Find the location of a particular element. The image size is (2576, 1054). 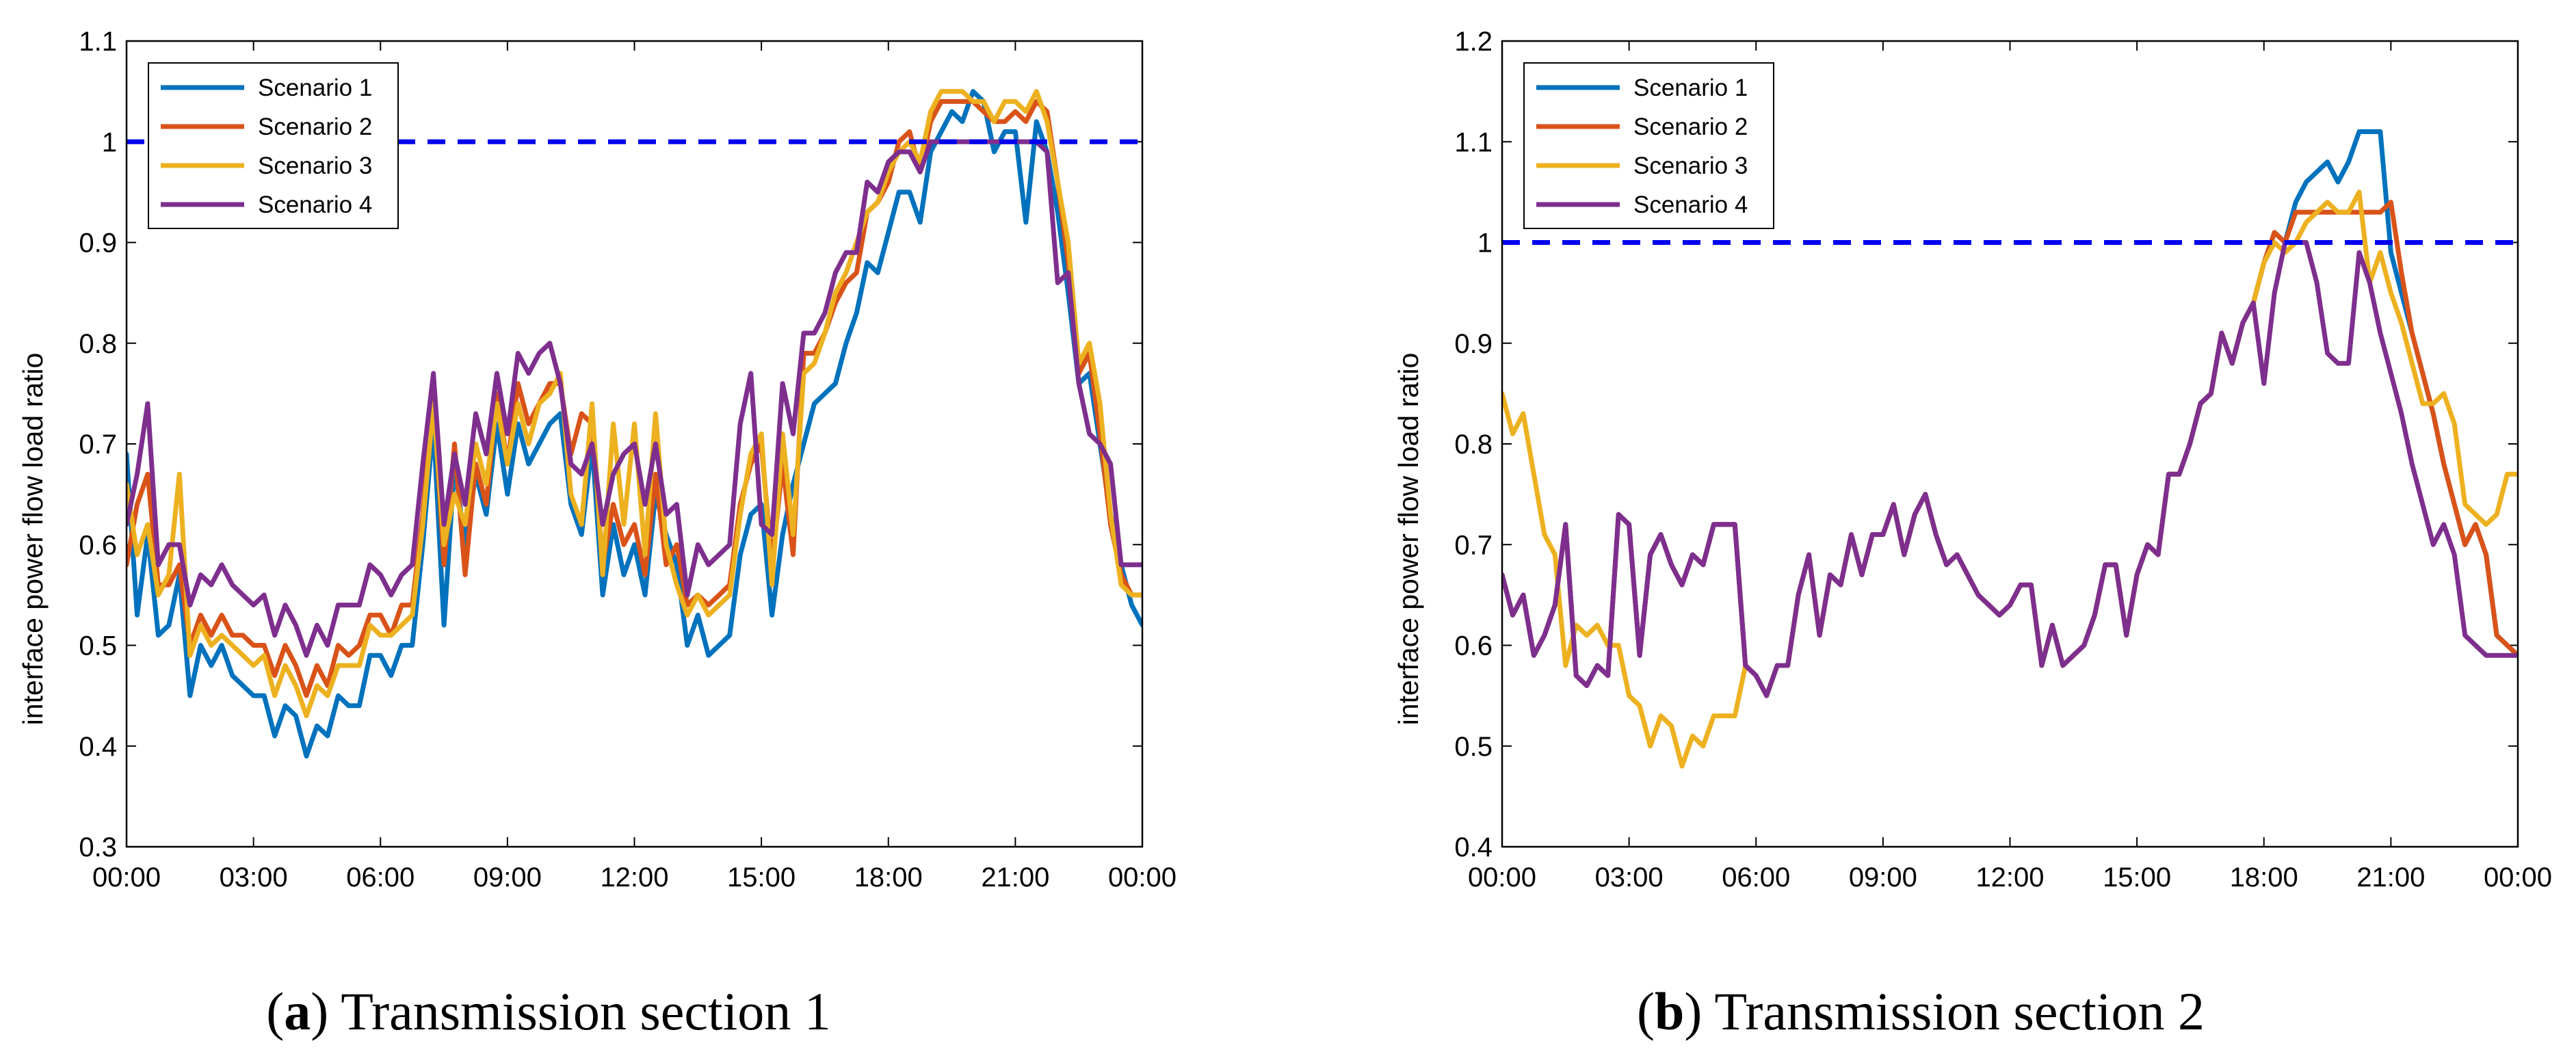

panel-b-legend-box is located at coordinates (1648, 145).